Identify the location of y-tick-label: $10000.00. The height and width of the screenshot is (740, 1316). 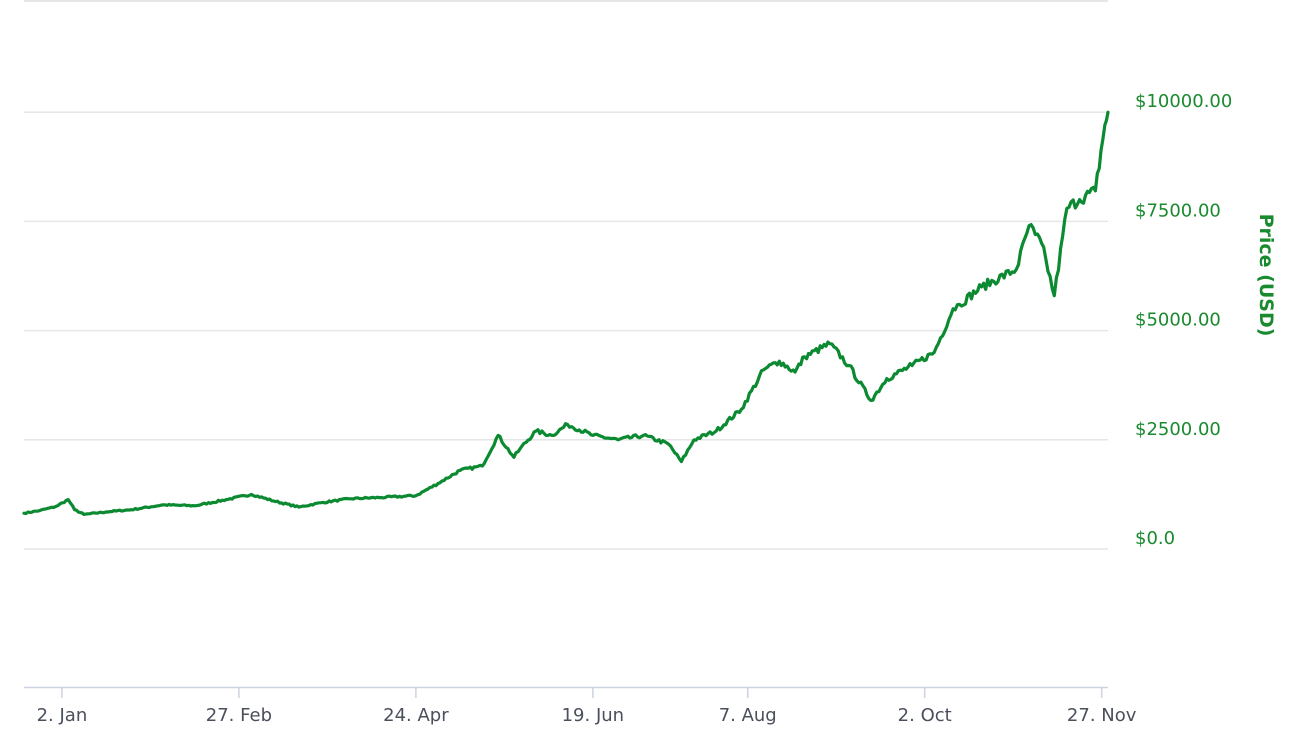
(1183, 101).